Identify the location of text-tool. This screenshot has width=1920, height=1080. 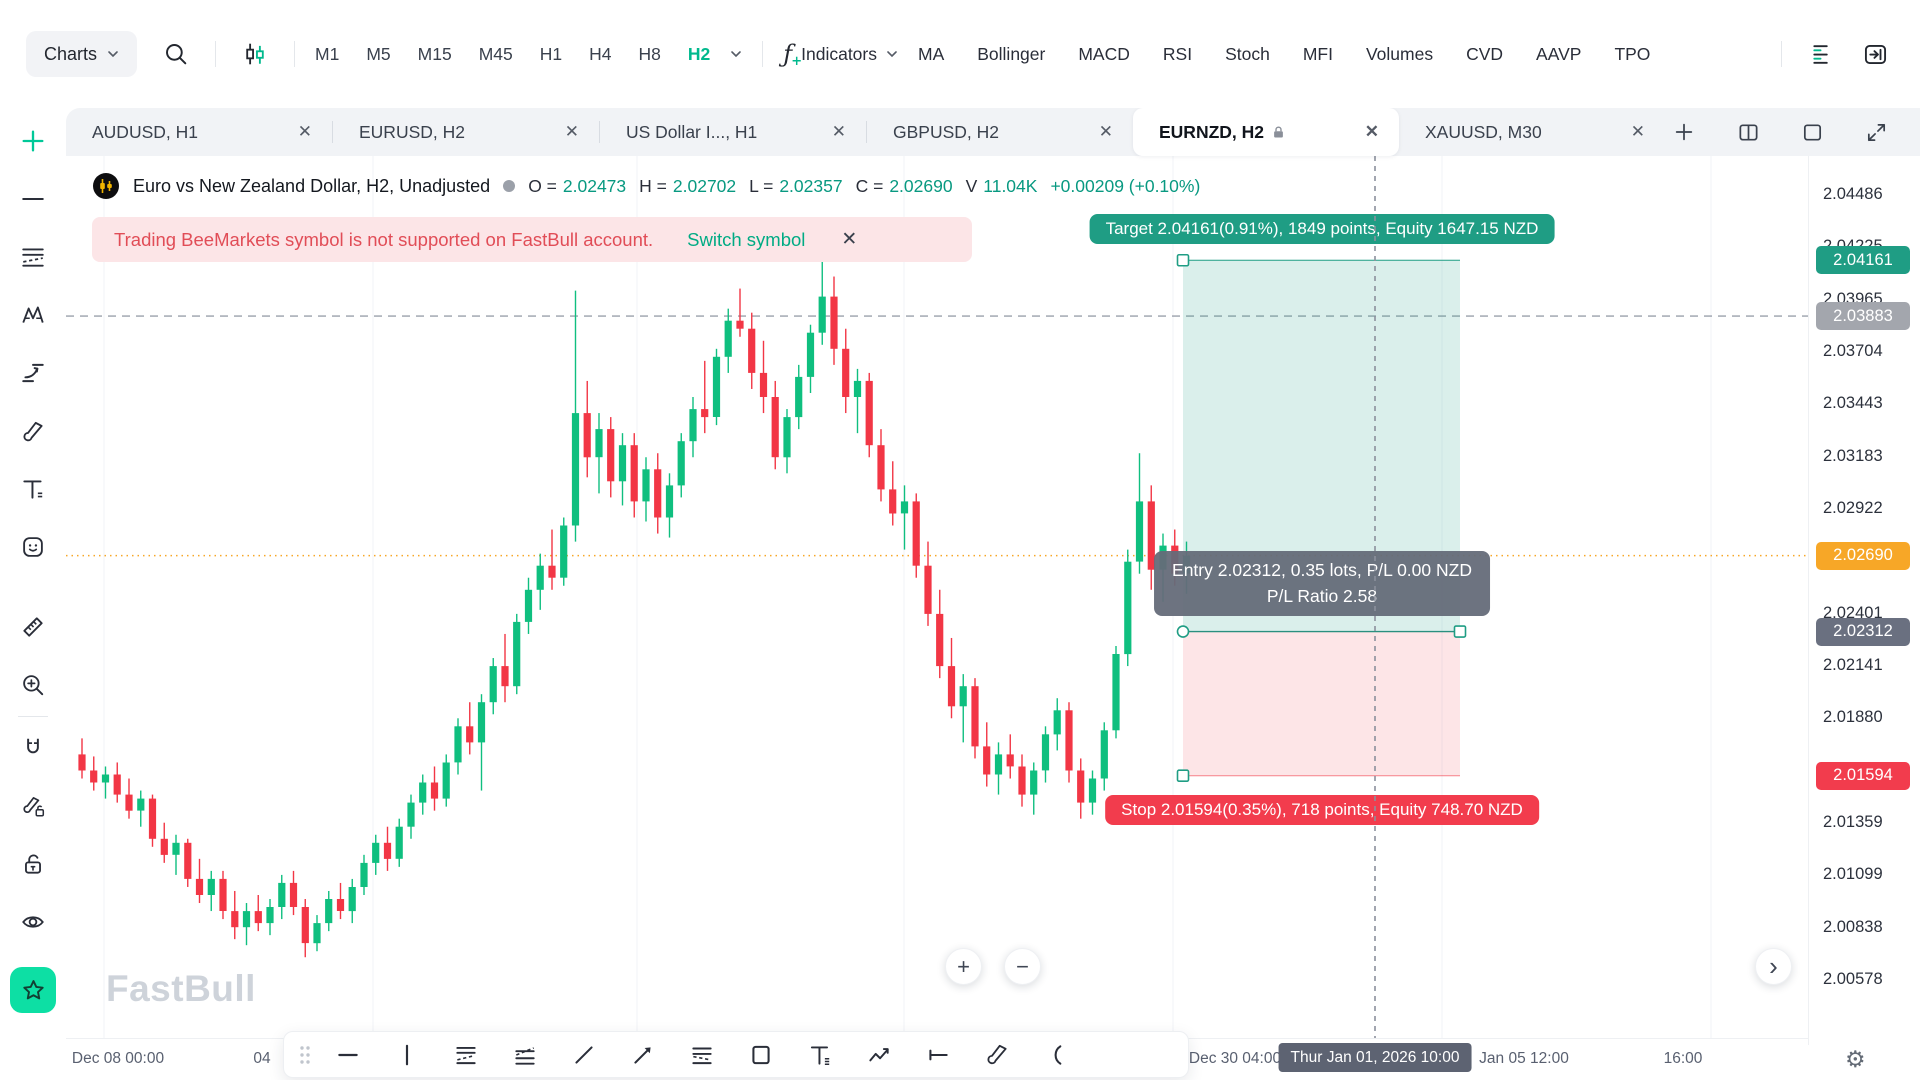
(33, 489).